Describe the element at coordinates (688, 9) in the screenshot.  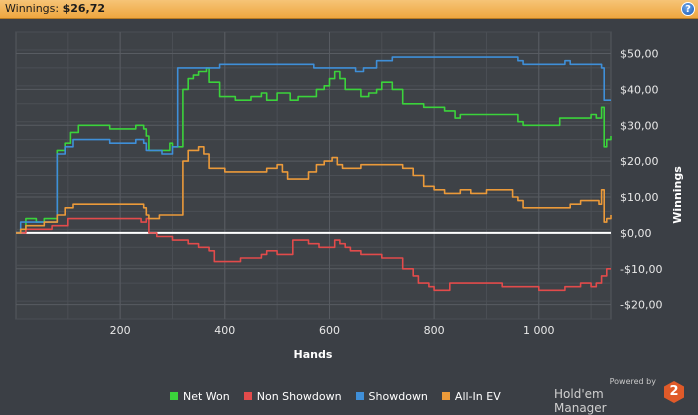
I see `help-icon: ?` at that location.